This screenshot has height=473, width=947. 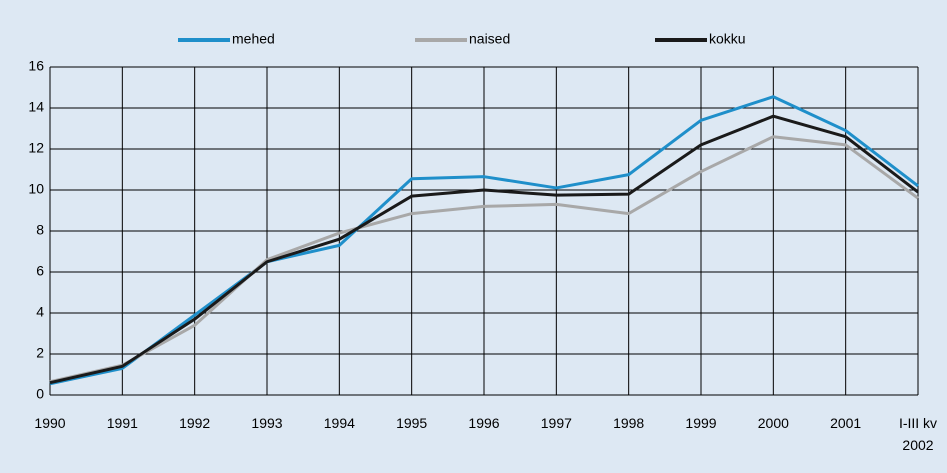 I want to click on x-tick-label: 1992, so click(x=195, y=423).